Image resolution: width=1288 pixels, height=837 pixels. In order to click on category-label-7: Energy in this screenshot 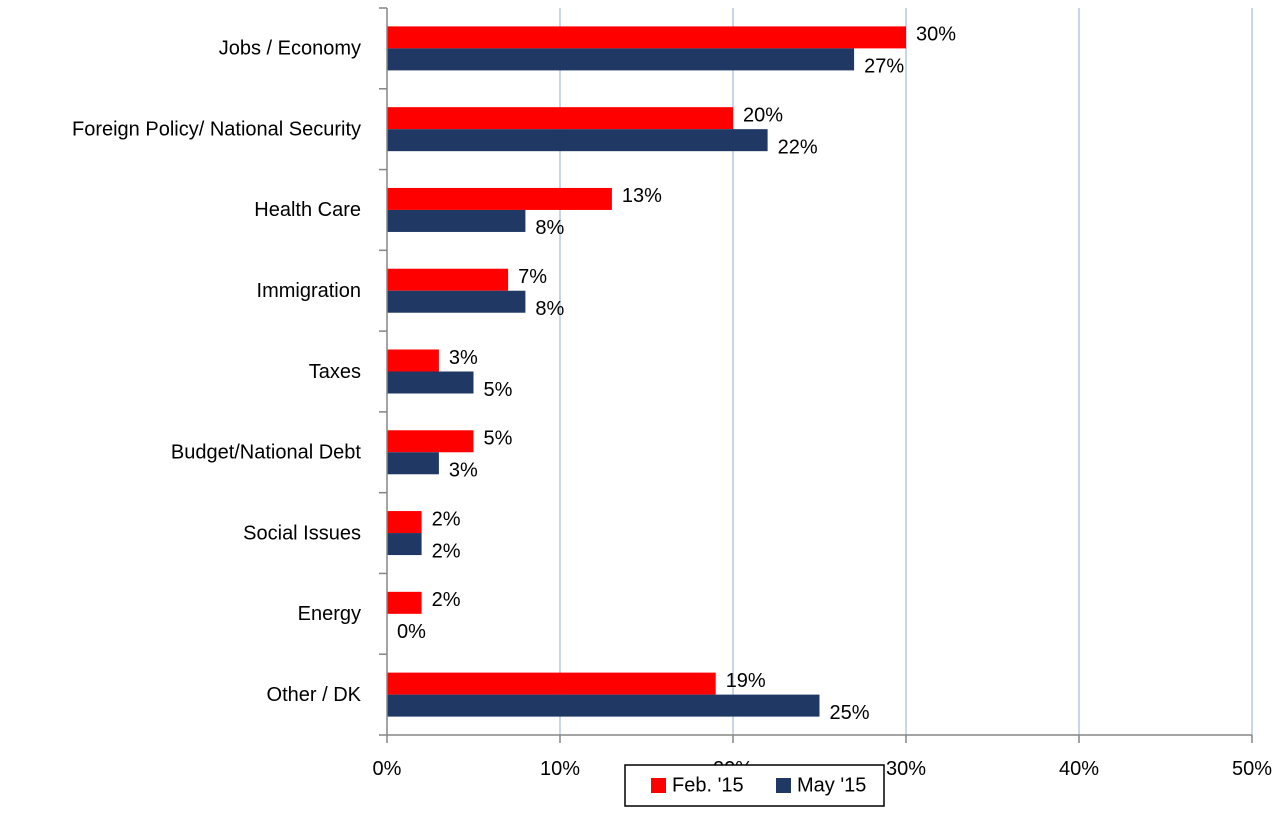, I will do `click(329, 614)`.